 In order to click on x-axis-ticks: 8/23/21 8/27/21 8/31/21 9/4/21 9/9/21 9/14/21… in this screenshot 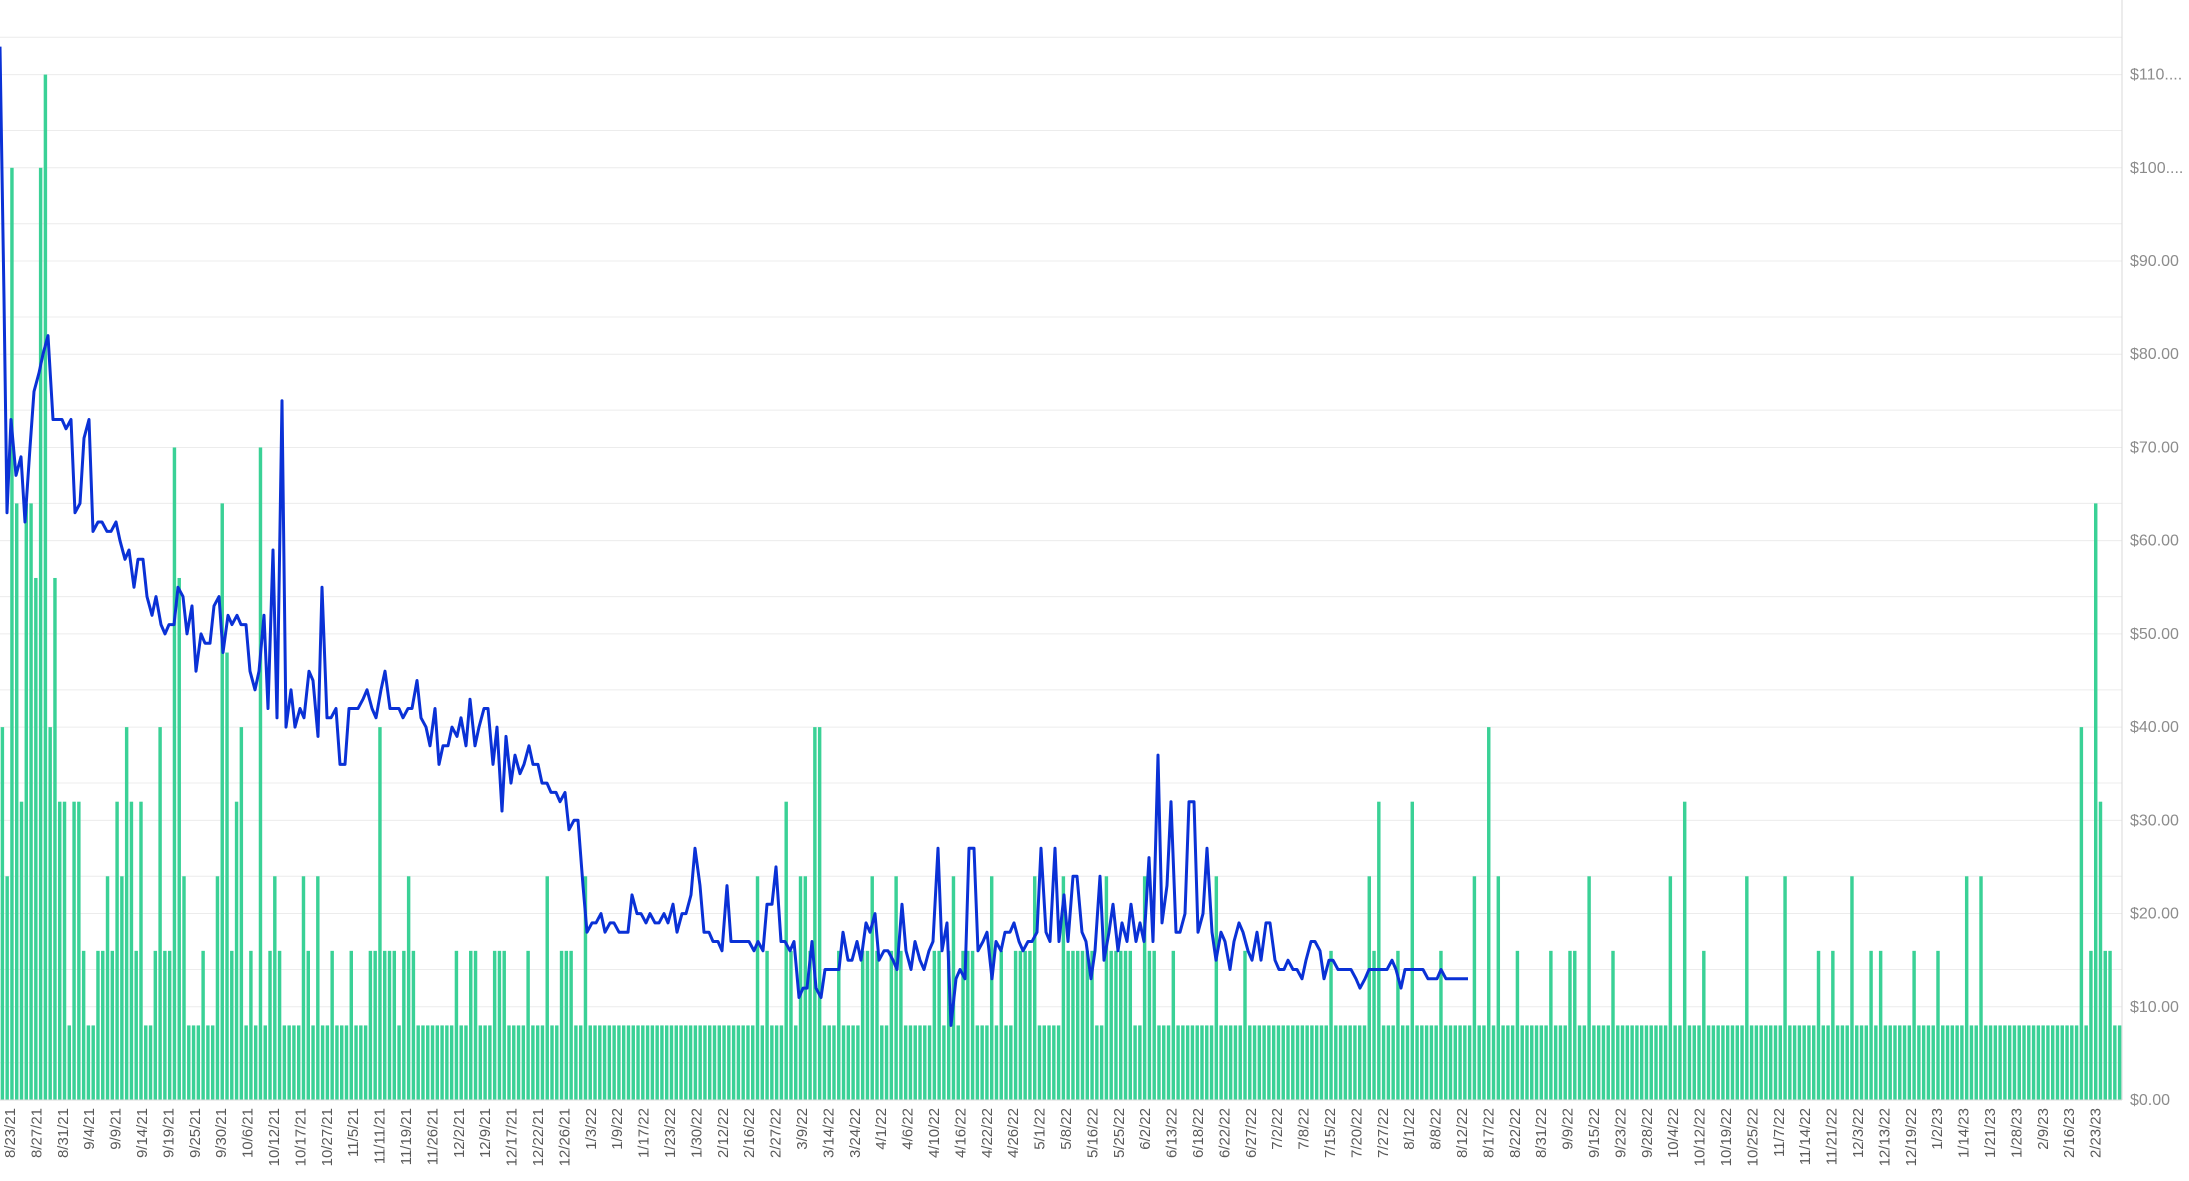, I will do `click(1053, 1137)`.